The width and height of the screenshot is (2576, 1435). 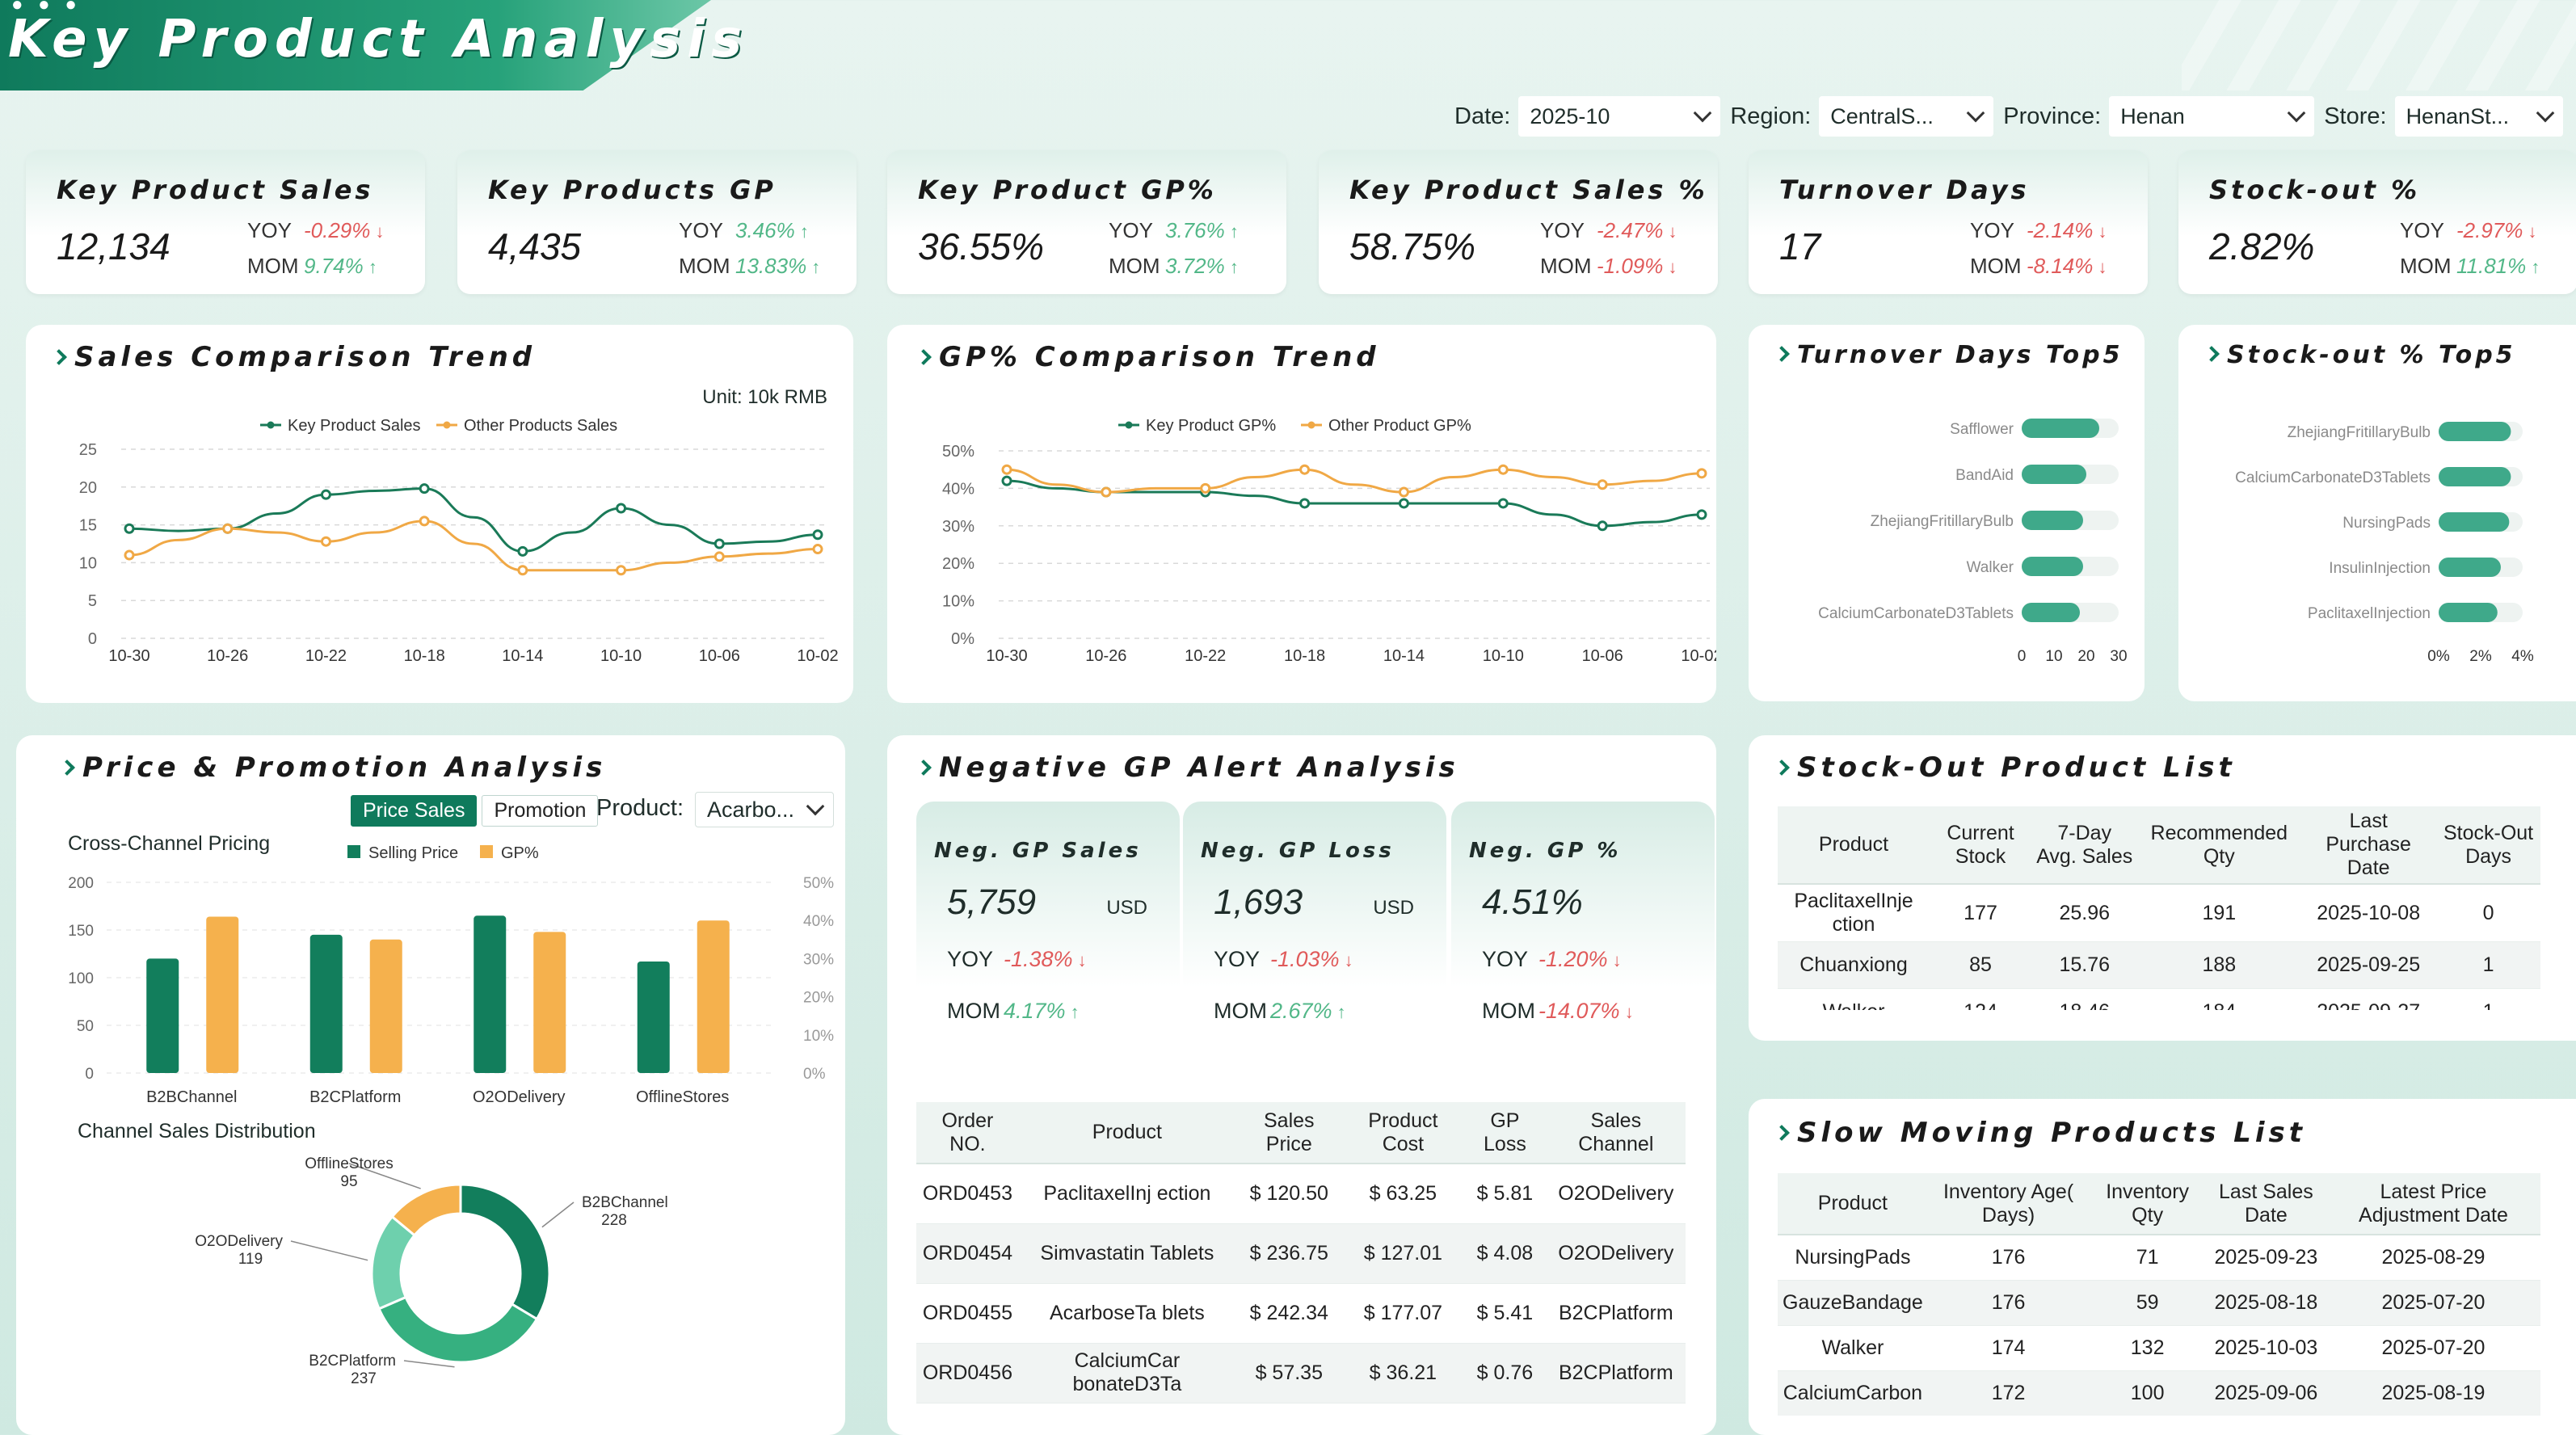 I want to click on kpi-comparisons: YOY -2.97% ↓ MOM 11.81% ↑, so click(x=2470, y=249).